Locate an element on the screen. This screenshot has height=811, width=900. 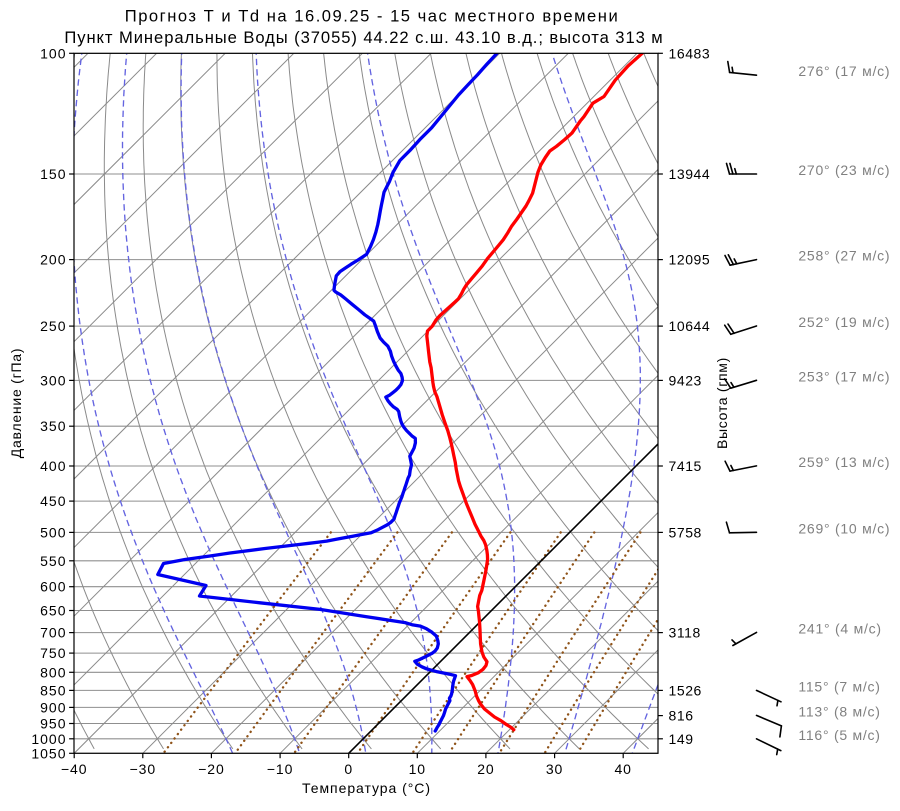
svg-text: 30 is located at coordinates (554, 769).